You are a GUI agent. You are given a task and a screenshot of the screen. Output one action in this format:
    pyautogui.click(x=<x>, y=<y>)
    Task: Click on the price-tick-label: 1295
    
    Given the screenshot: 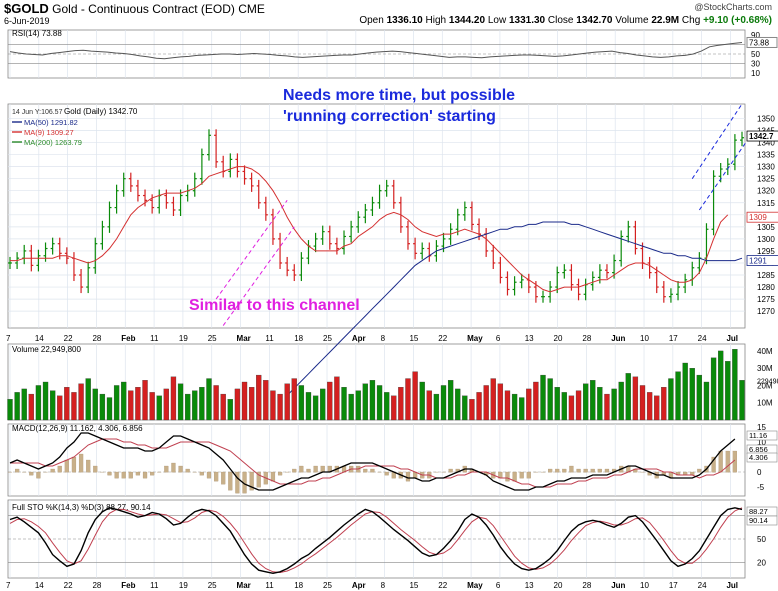 What is the action you would take?
    pyautogui.click(x=766, y=251)
    